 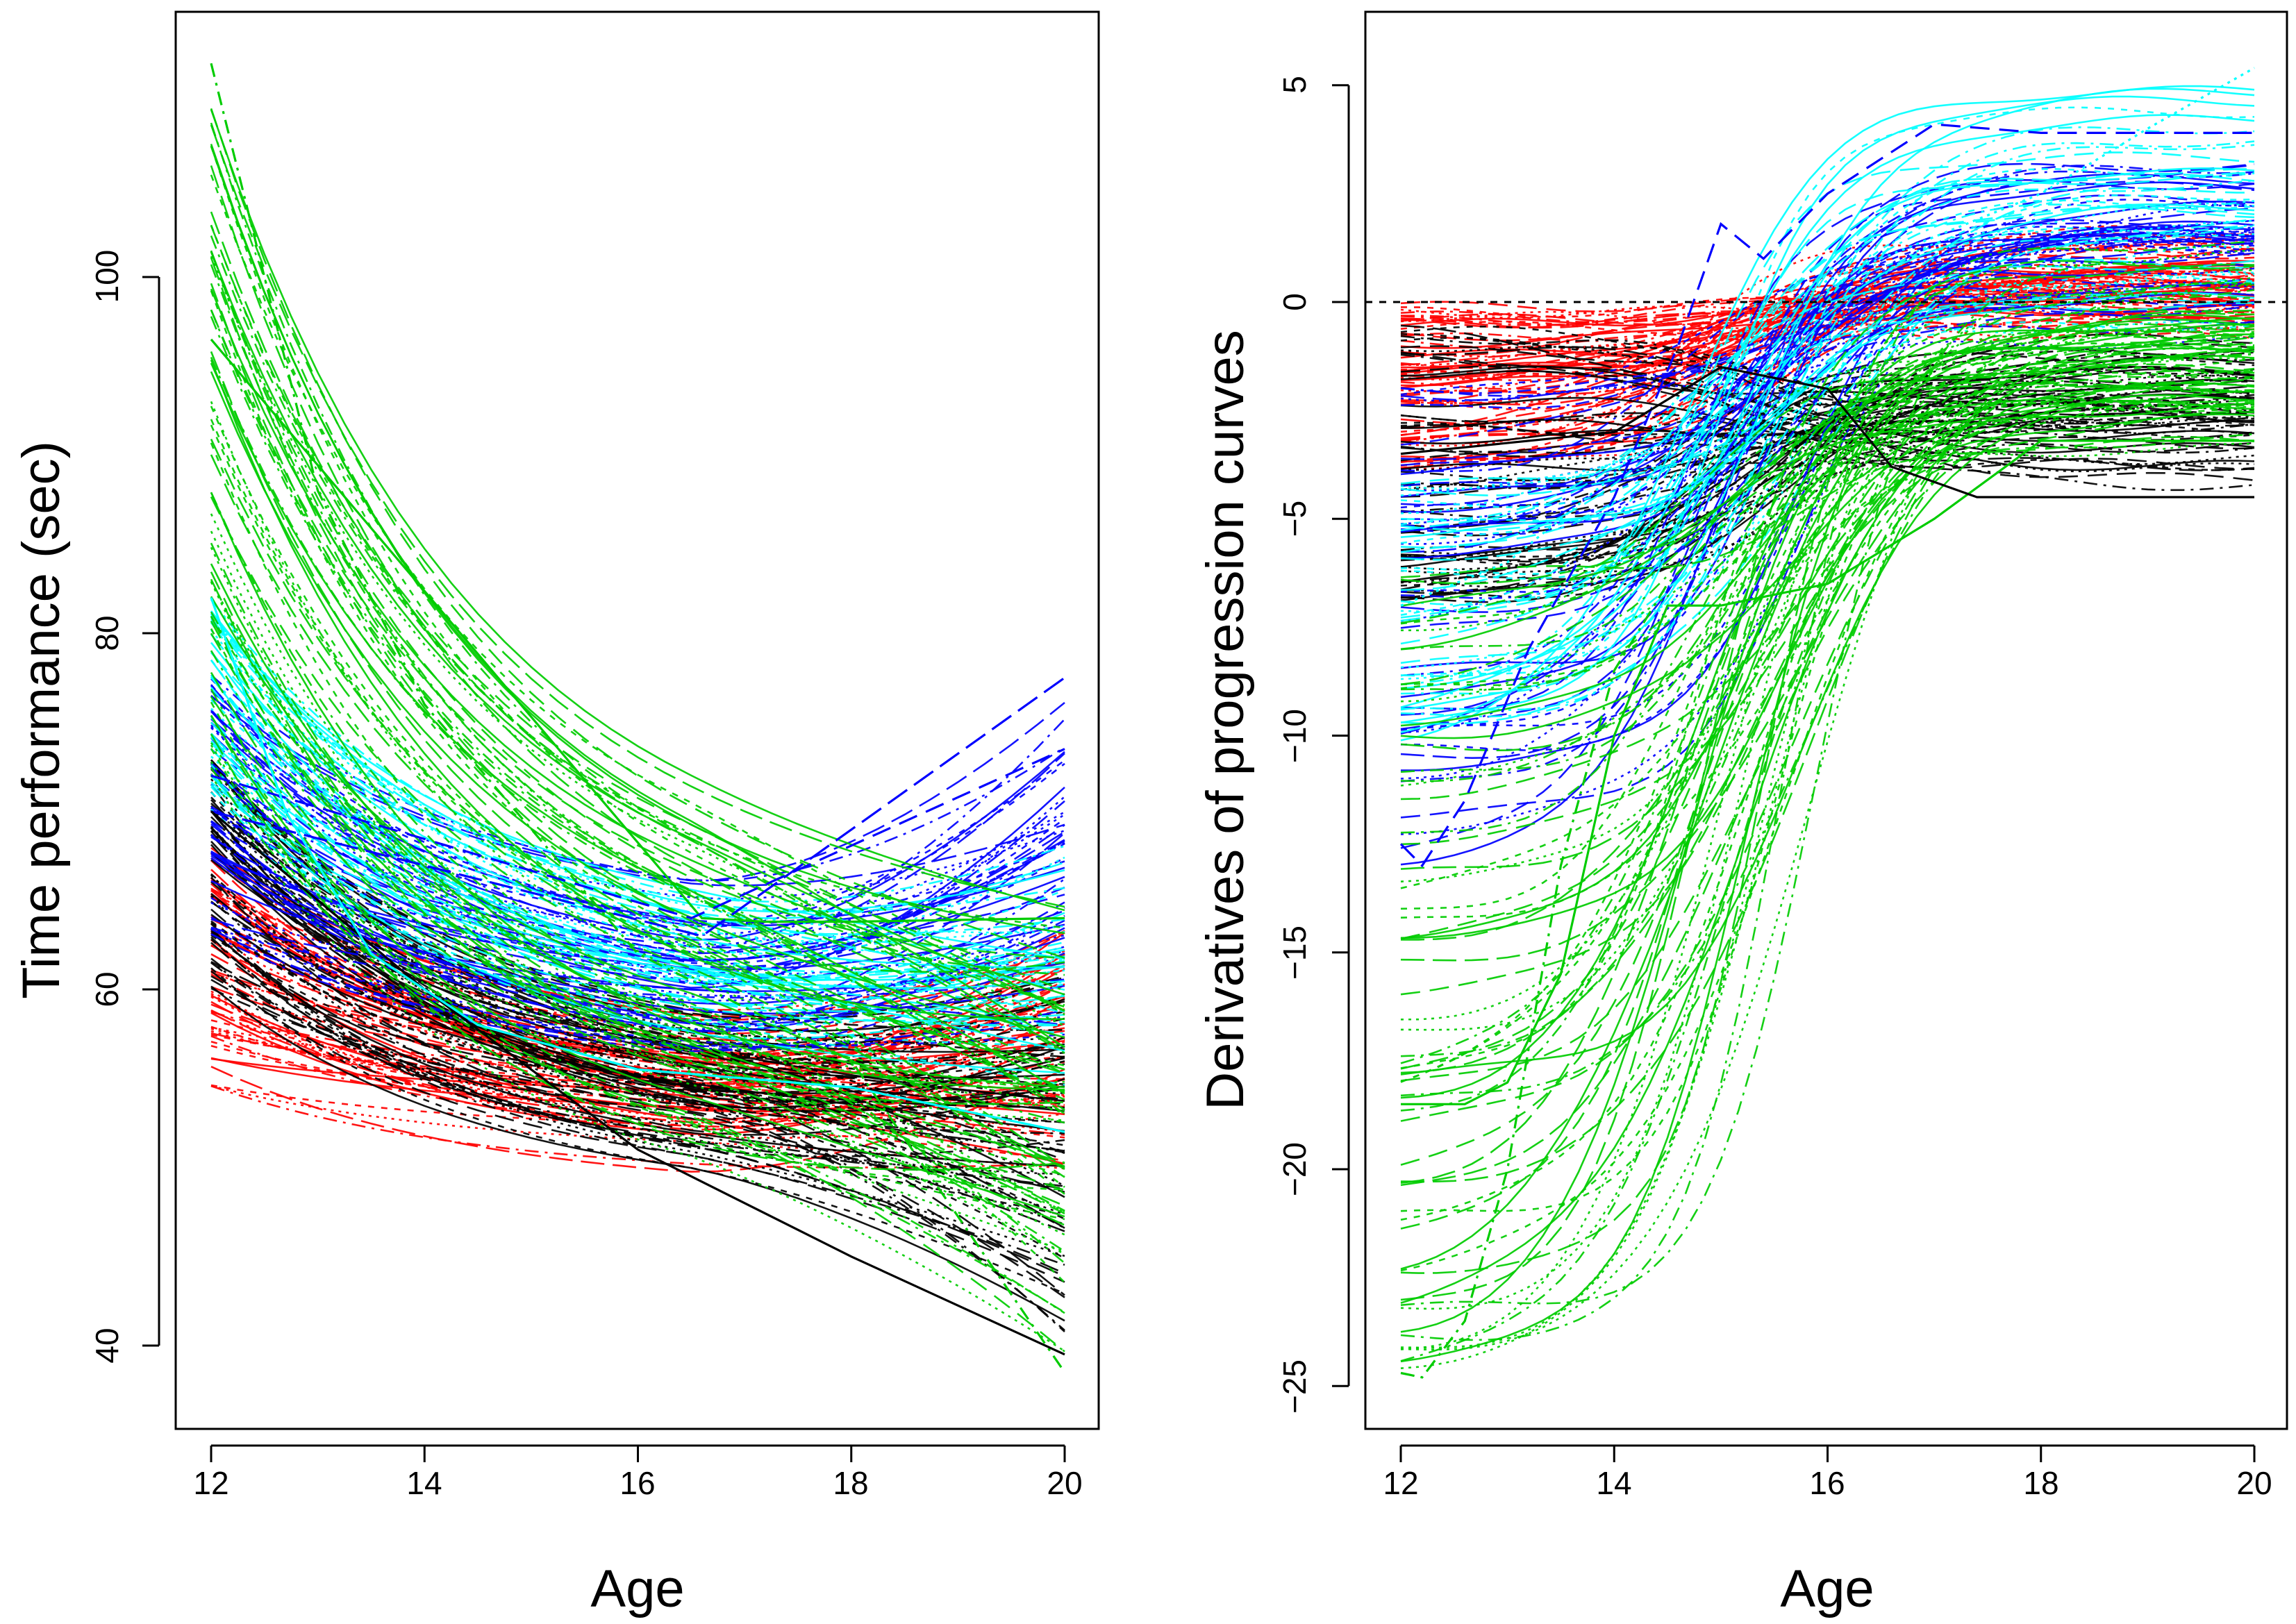 What do you see at coordinates (107, 277) in the screenshot?
I see `left-ytick-label: 100` at bounding box center [107, 277].